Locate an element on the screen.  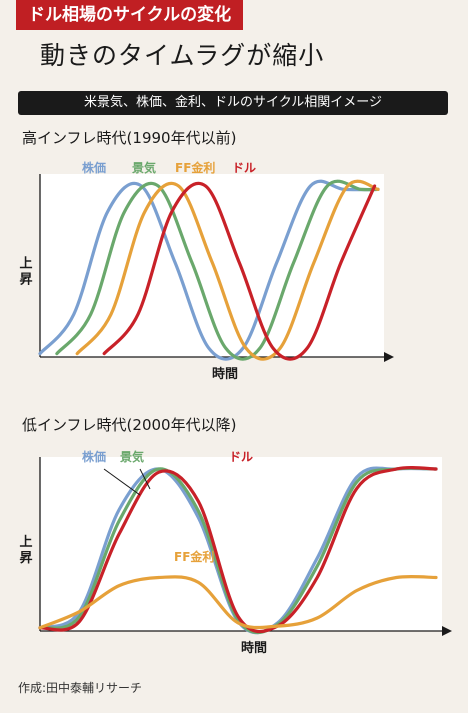
chart2-title: 低インフレ時代(2000年代以降) is located at coordinates (129, 425).